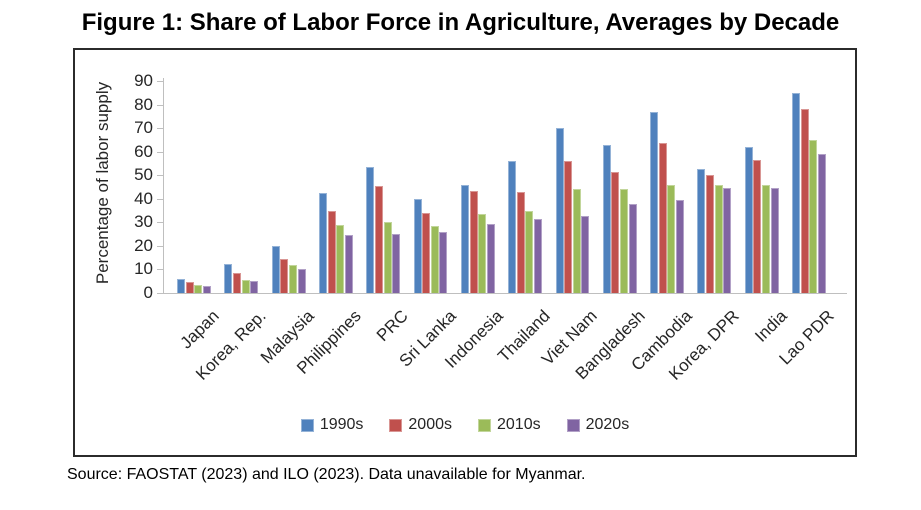  What do you see at coordinates (632, 248) in the screenshot?
I see `bar-2020s-bangladesh` at bounding box center [632, 248].